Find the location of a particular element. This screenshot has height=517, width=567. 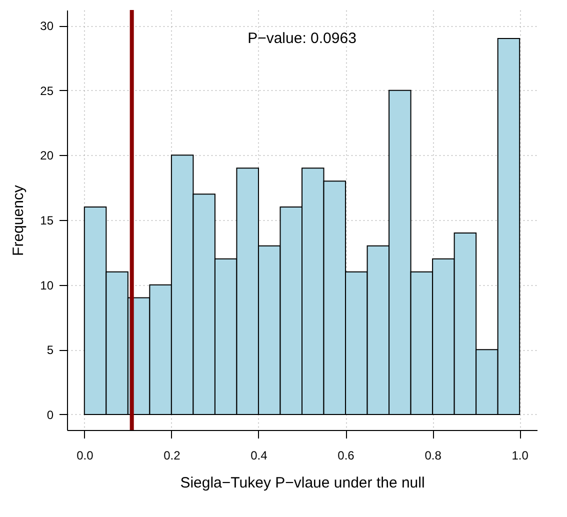

annotation: P−value: 0.0963 is located at coordinates (302, 38).